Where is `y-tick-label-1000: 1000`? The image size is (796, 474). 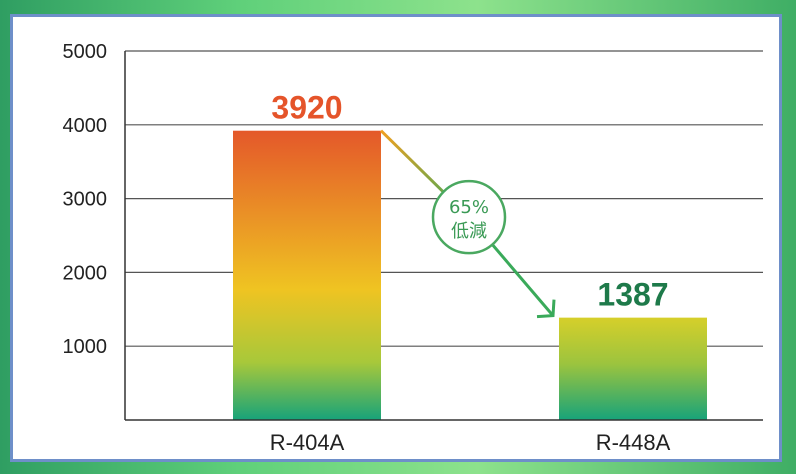 y-tick-label-1000: 1000 is located at coordinates (85, 347).